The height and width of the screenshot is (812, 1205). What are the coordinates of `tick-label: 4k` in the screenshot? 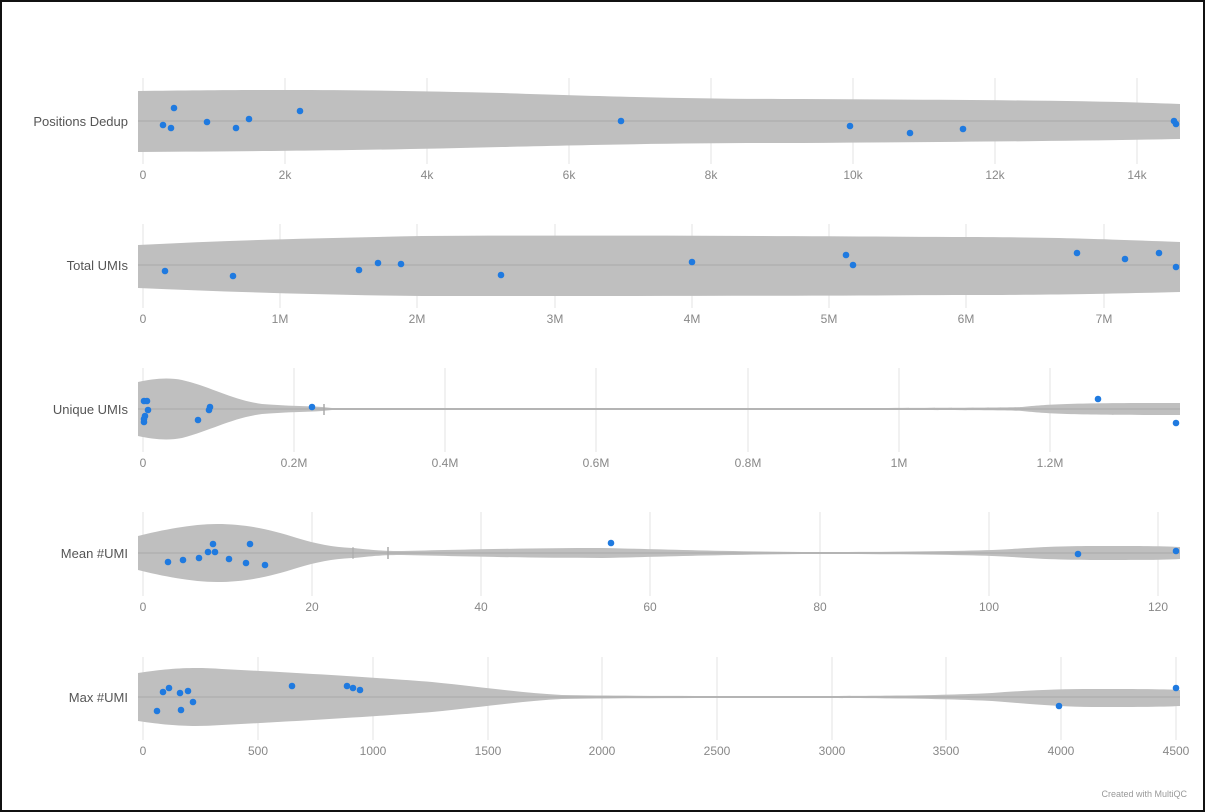 It's located at (428, 175).